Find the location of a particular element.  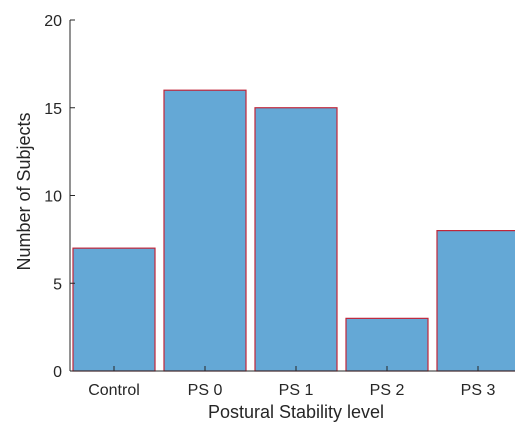

x-axis-label: Postural Stability level is located at coordinates (296, 412).